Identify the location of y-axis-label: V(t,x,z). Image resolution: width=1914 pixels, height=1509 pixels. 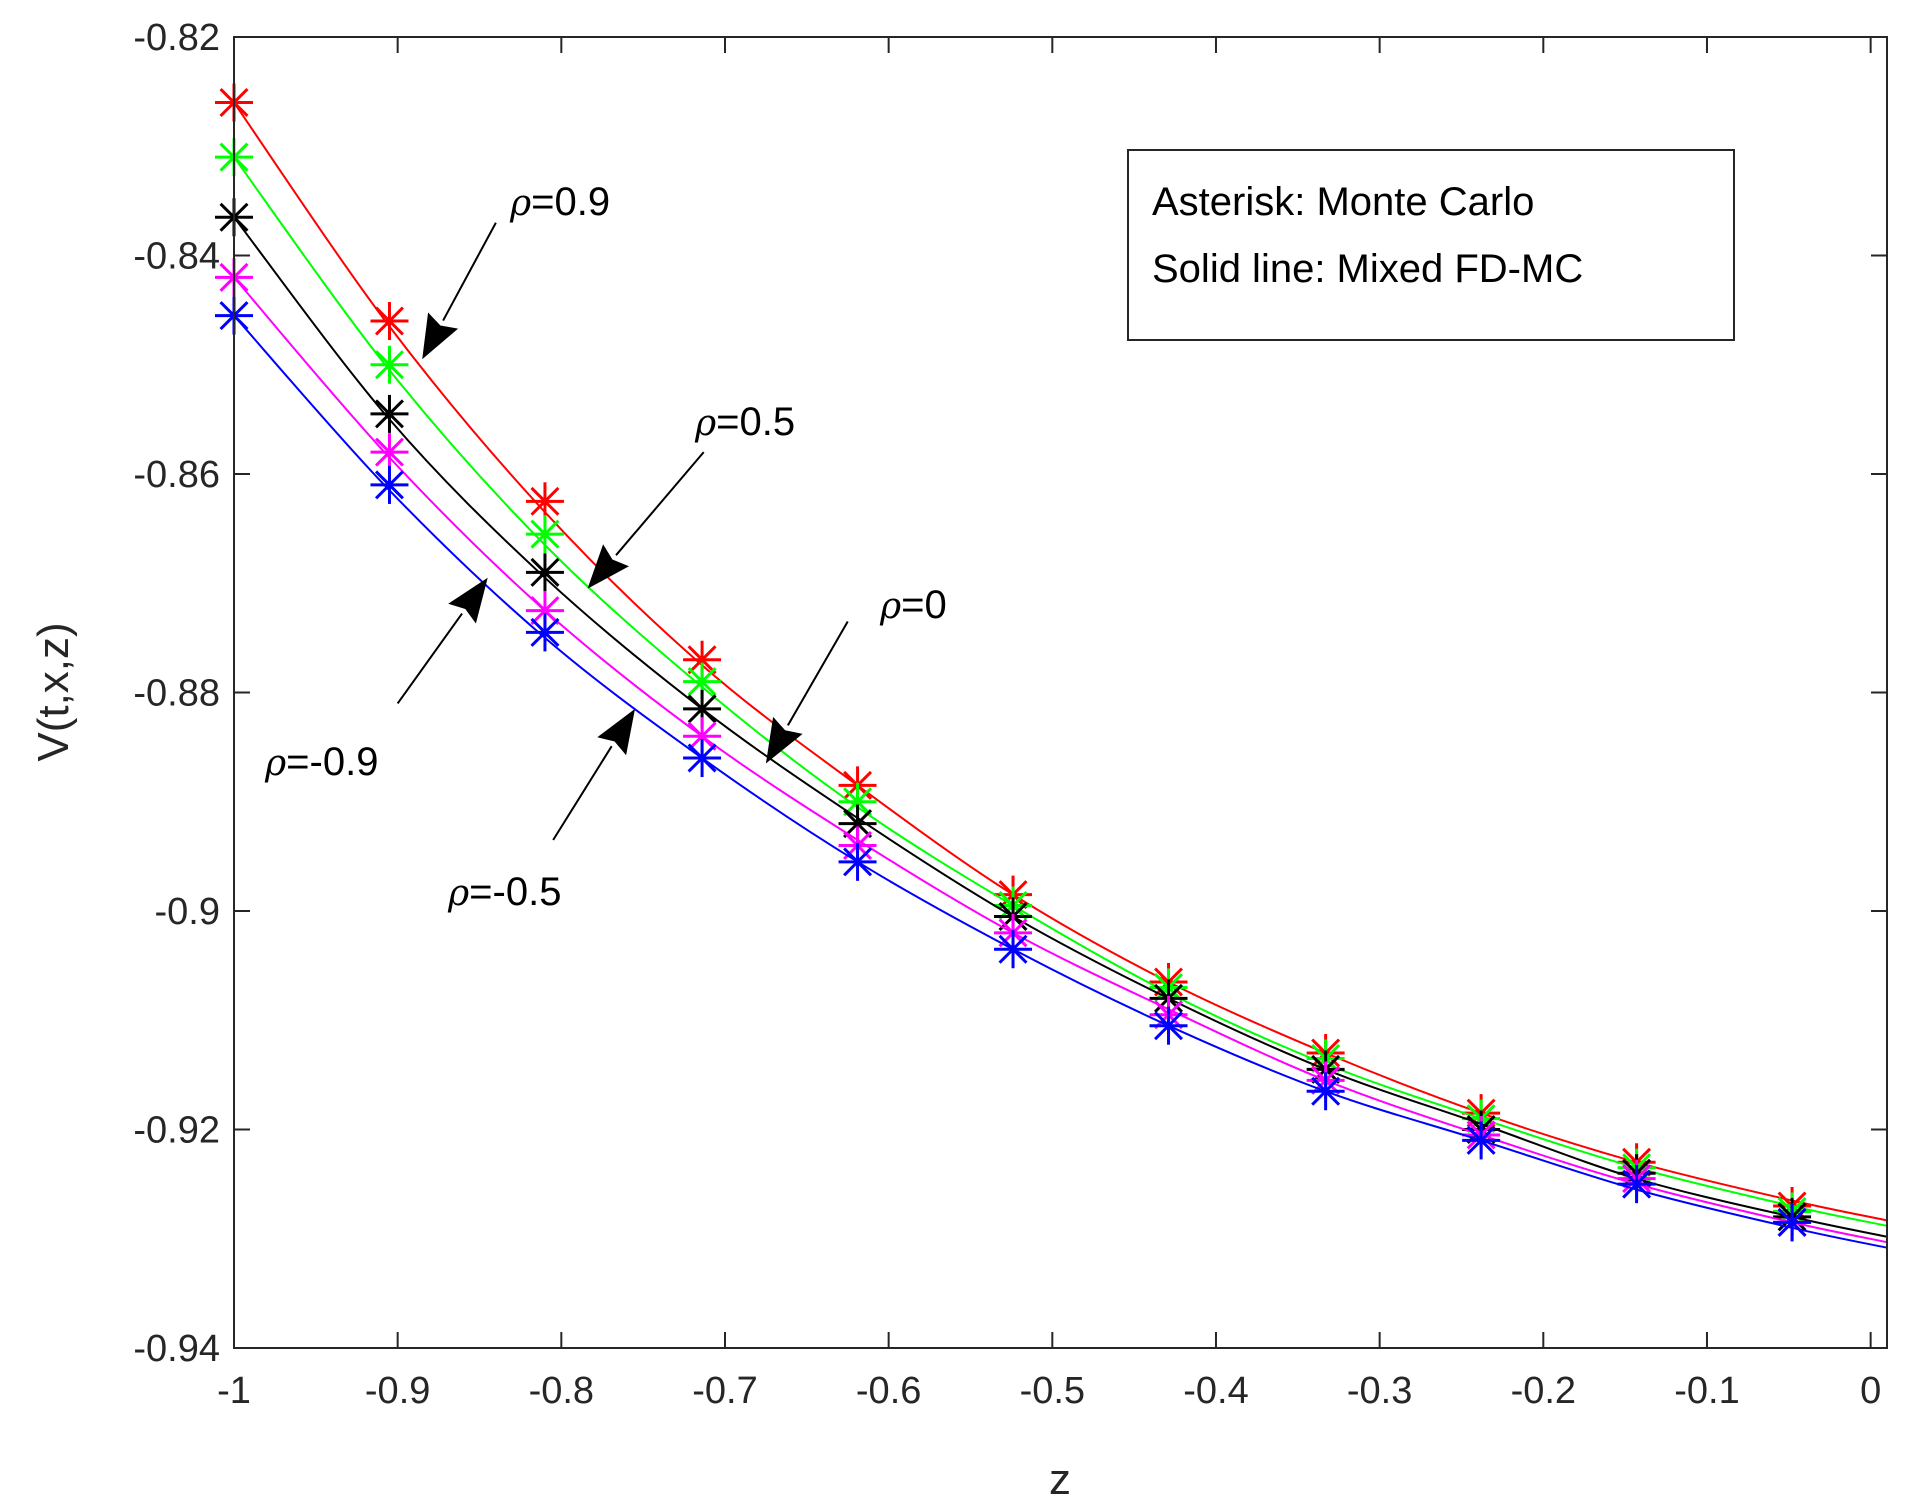
(53, 691).